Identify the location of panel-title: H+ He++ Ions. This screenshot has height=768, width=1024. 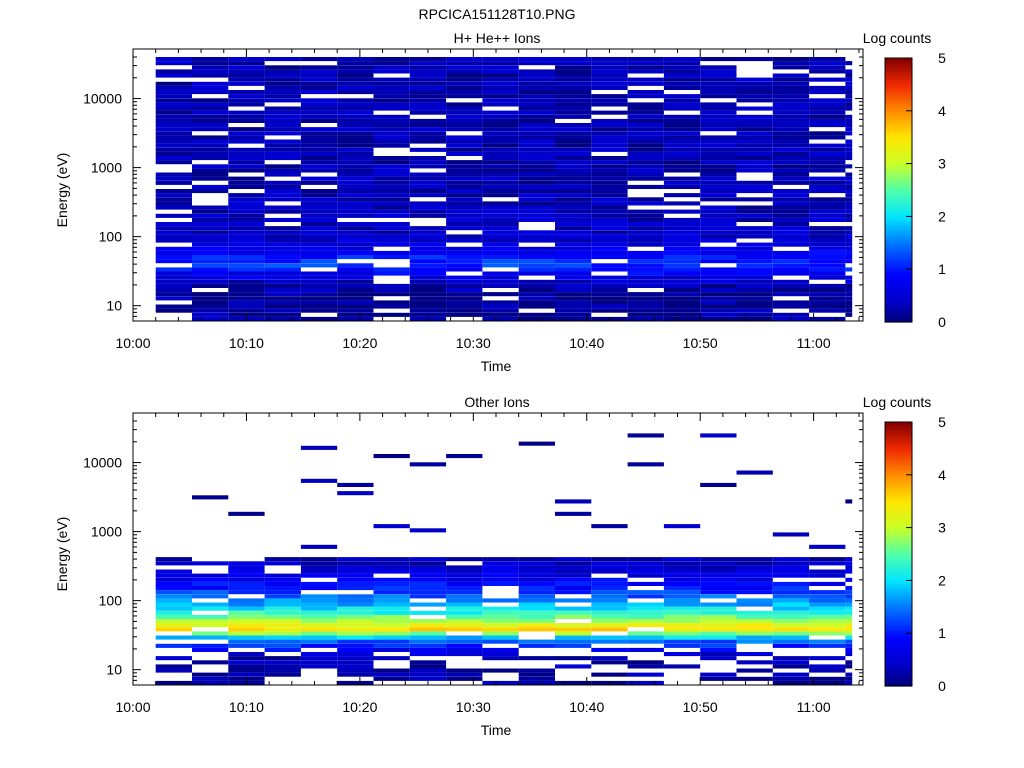
(497, 38).